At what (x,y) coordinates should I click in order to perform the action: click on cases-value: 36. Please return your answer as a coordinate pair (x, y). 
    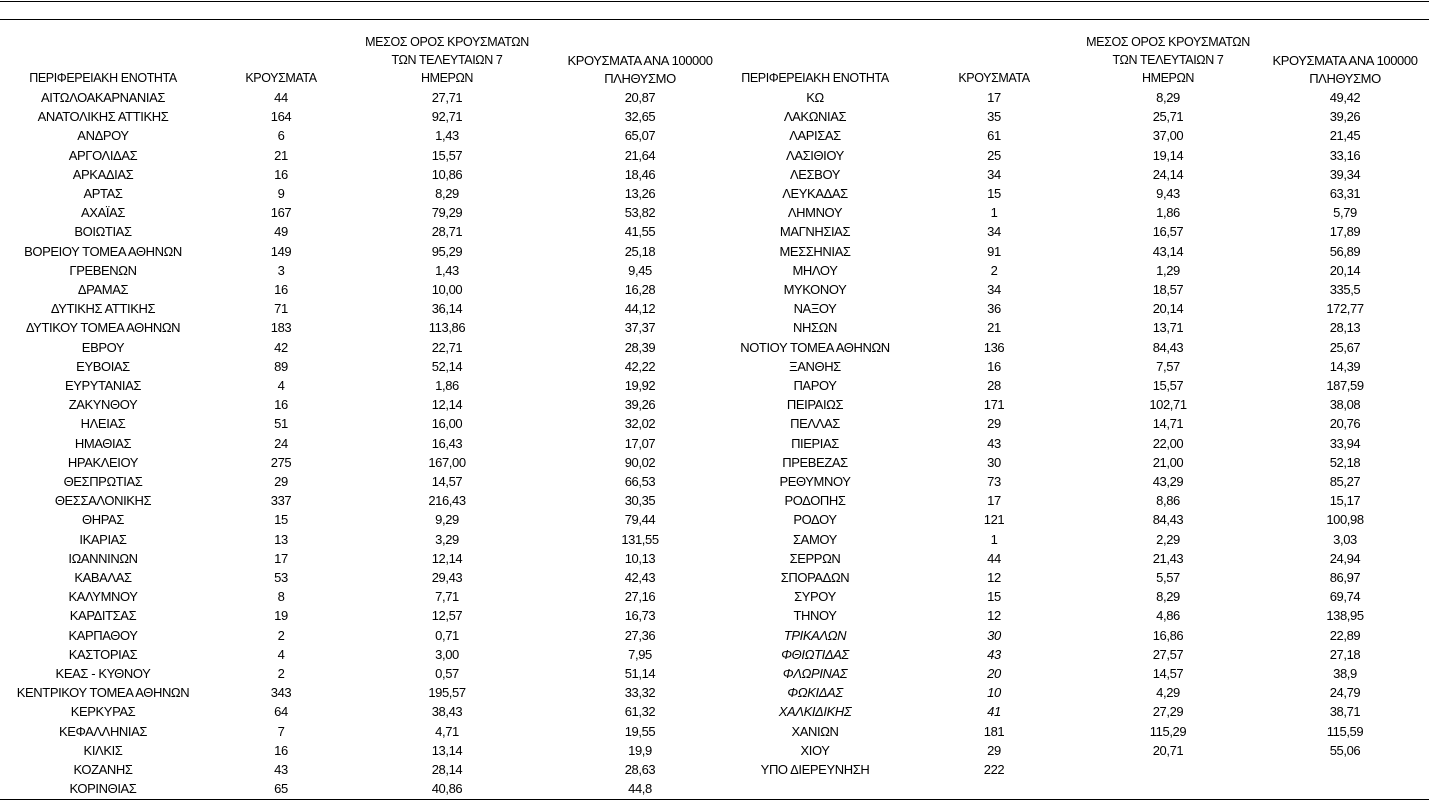
    Looking at the image, I should click on (994, 309).